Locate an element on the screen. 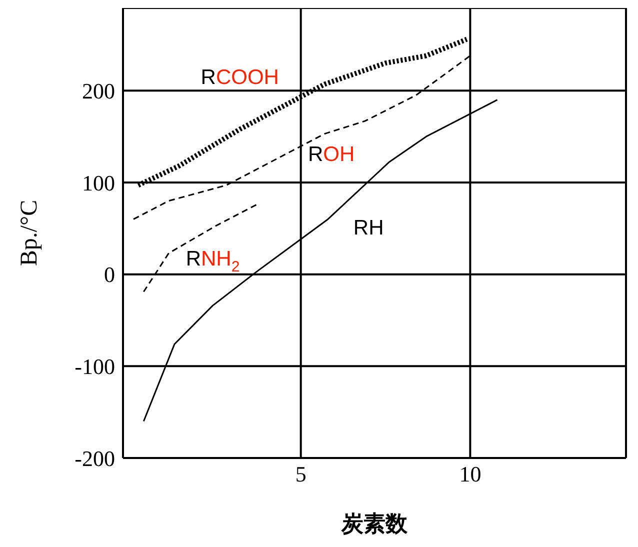 The width and height of the screenshot is (638, 547). x-tick-label: 10 is located at coordinates (470, 474).